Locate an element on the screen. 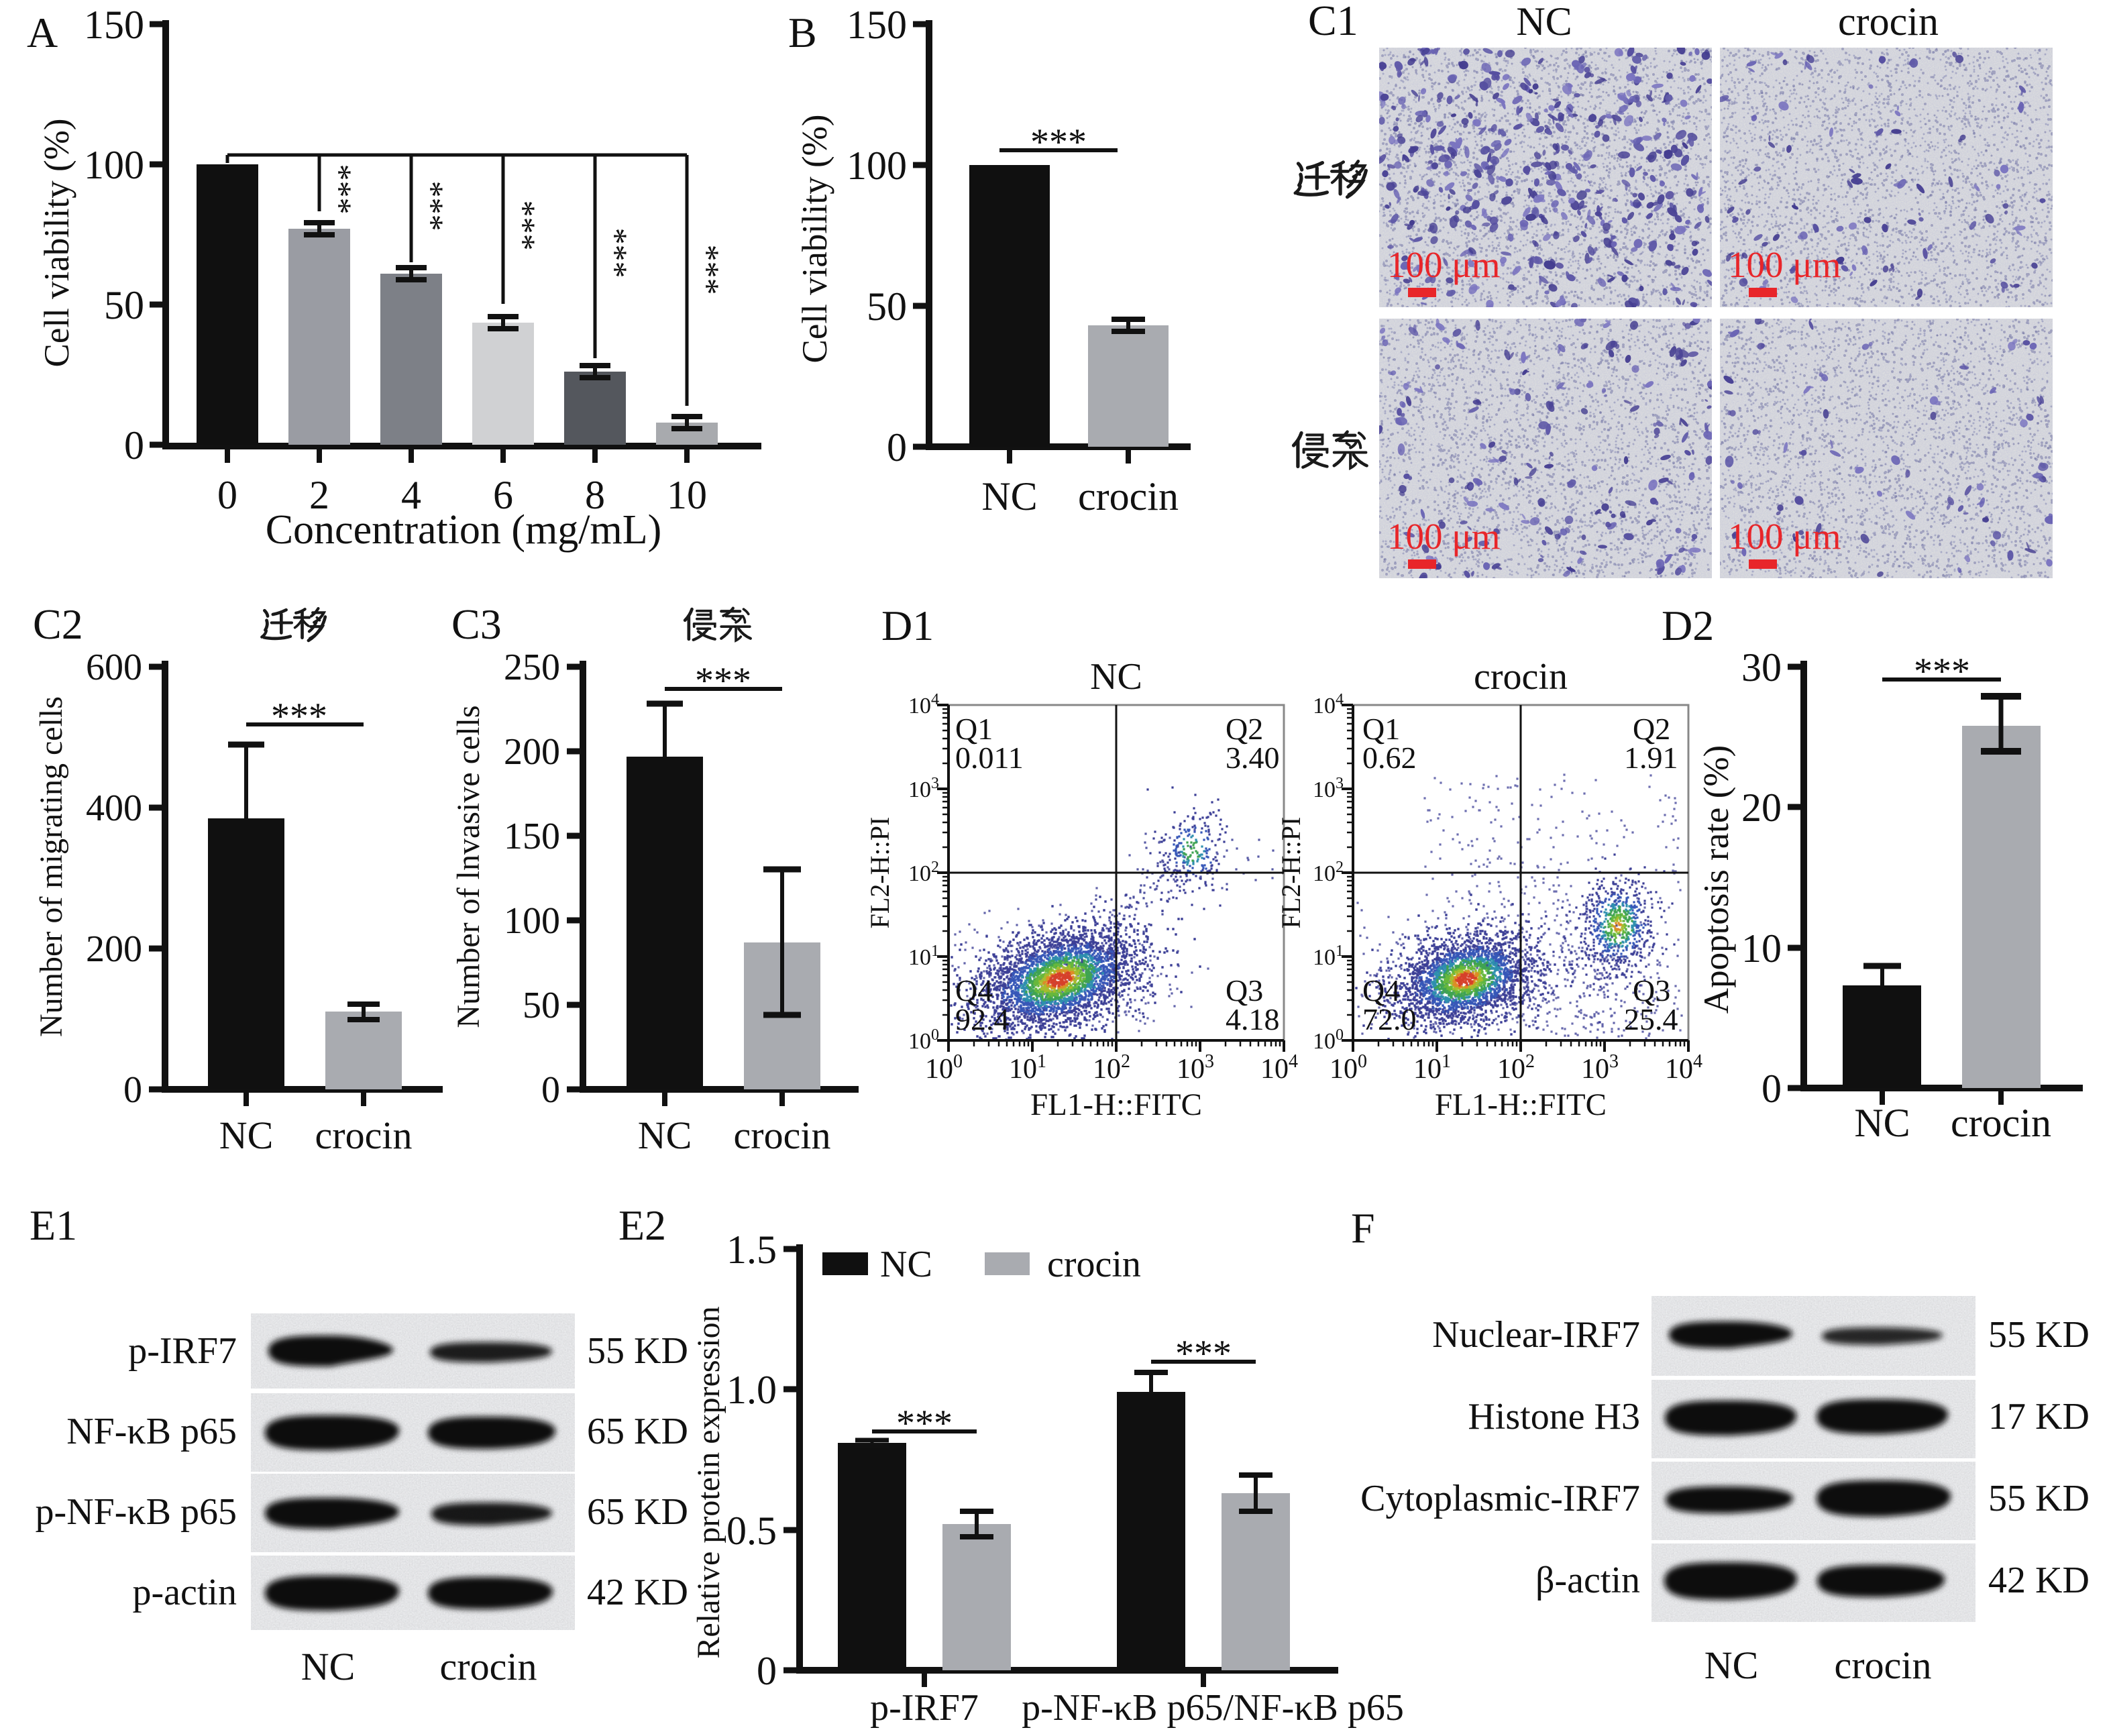 This screenshot has height=1736, width=2113. svg-text: 30 is located at coordinates (1762, 667).